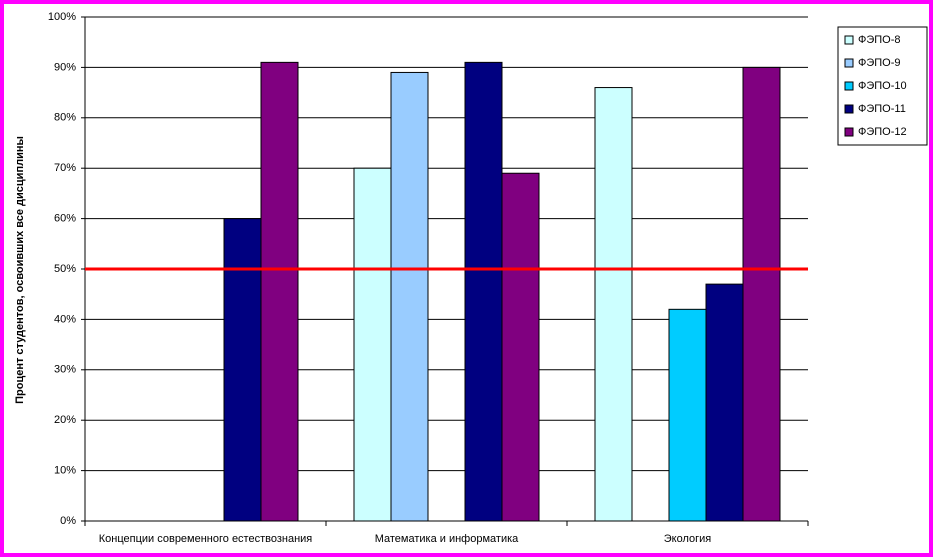 The width and height of the screenshot is (933, 557). I want to click on y-tick-label: 70%, so click(65, 168).